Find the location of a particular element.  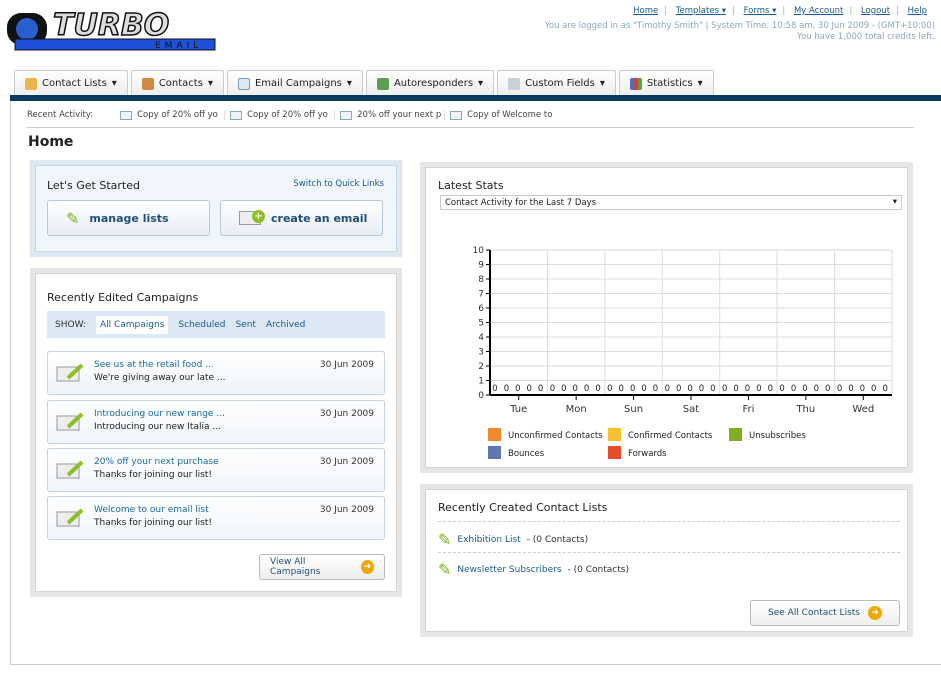

switch-quick-links-link: Switch to Quick Links is located at coordinates (338, 184).